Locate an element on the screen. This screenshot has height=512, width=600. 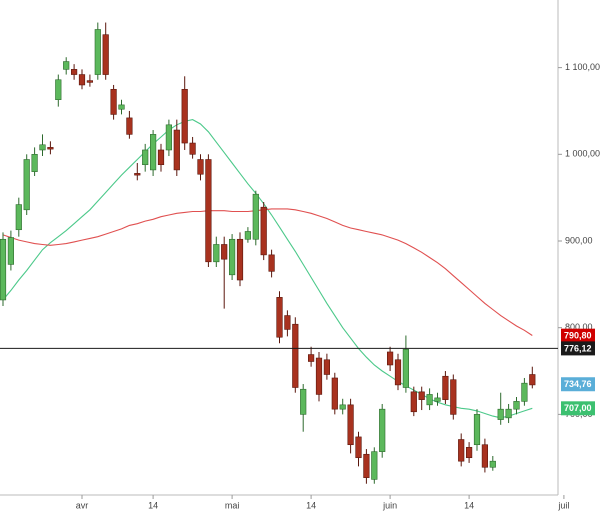
x-tick-label: juin is located at coordinates (389, 505).